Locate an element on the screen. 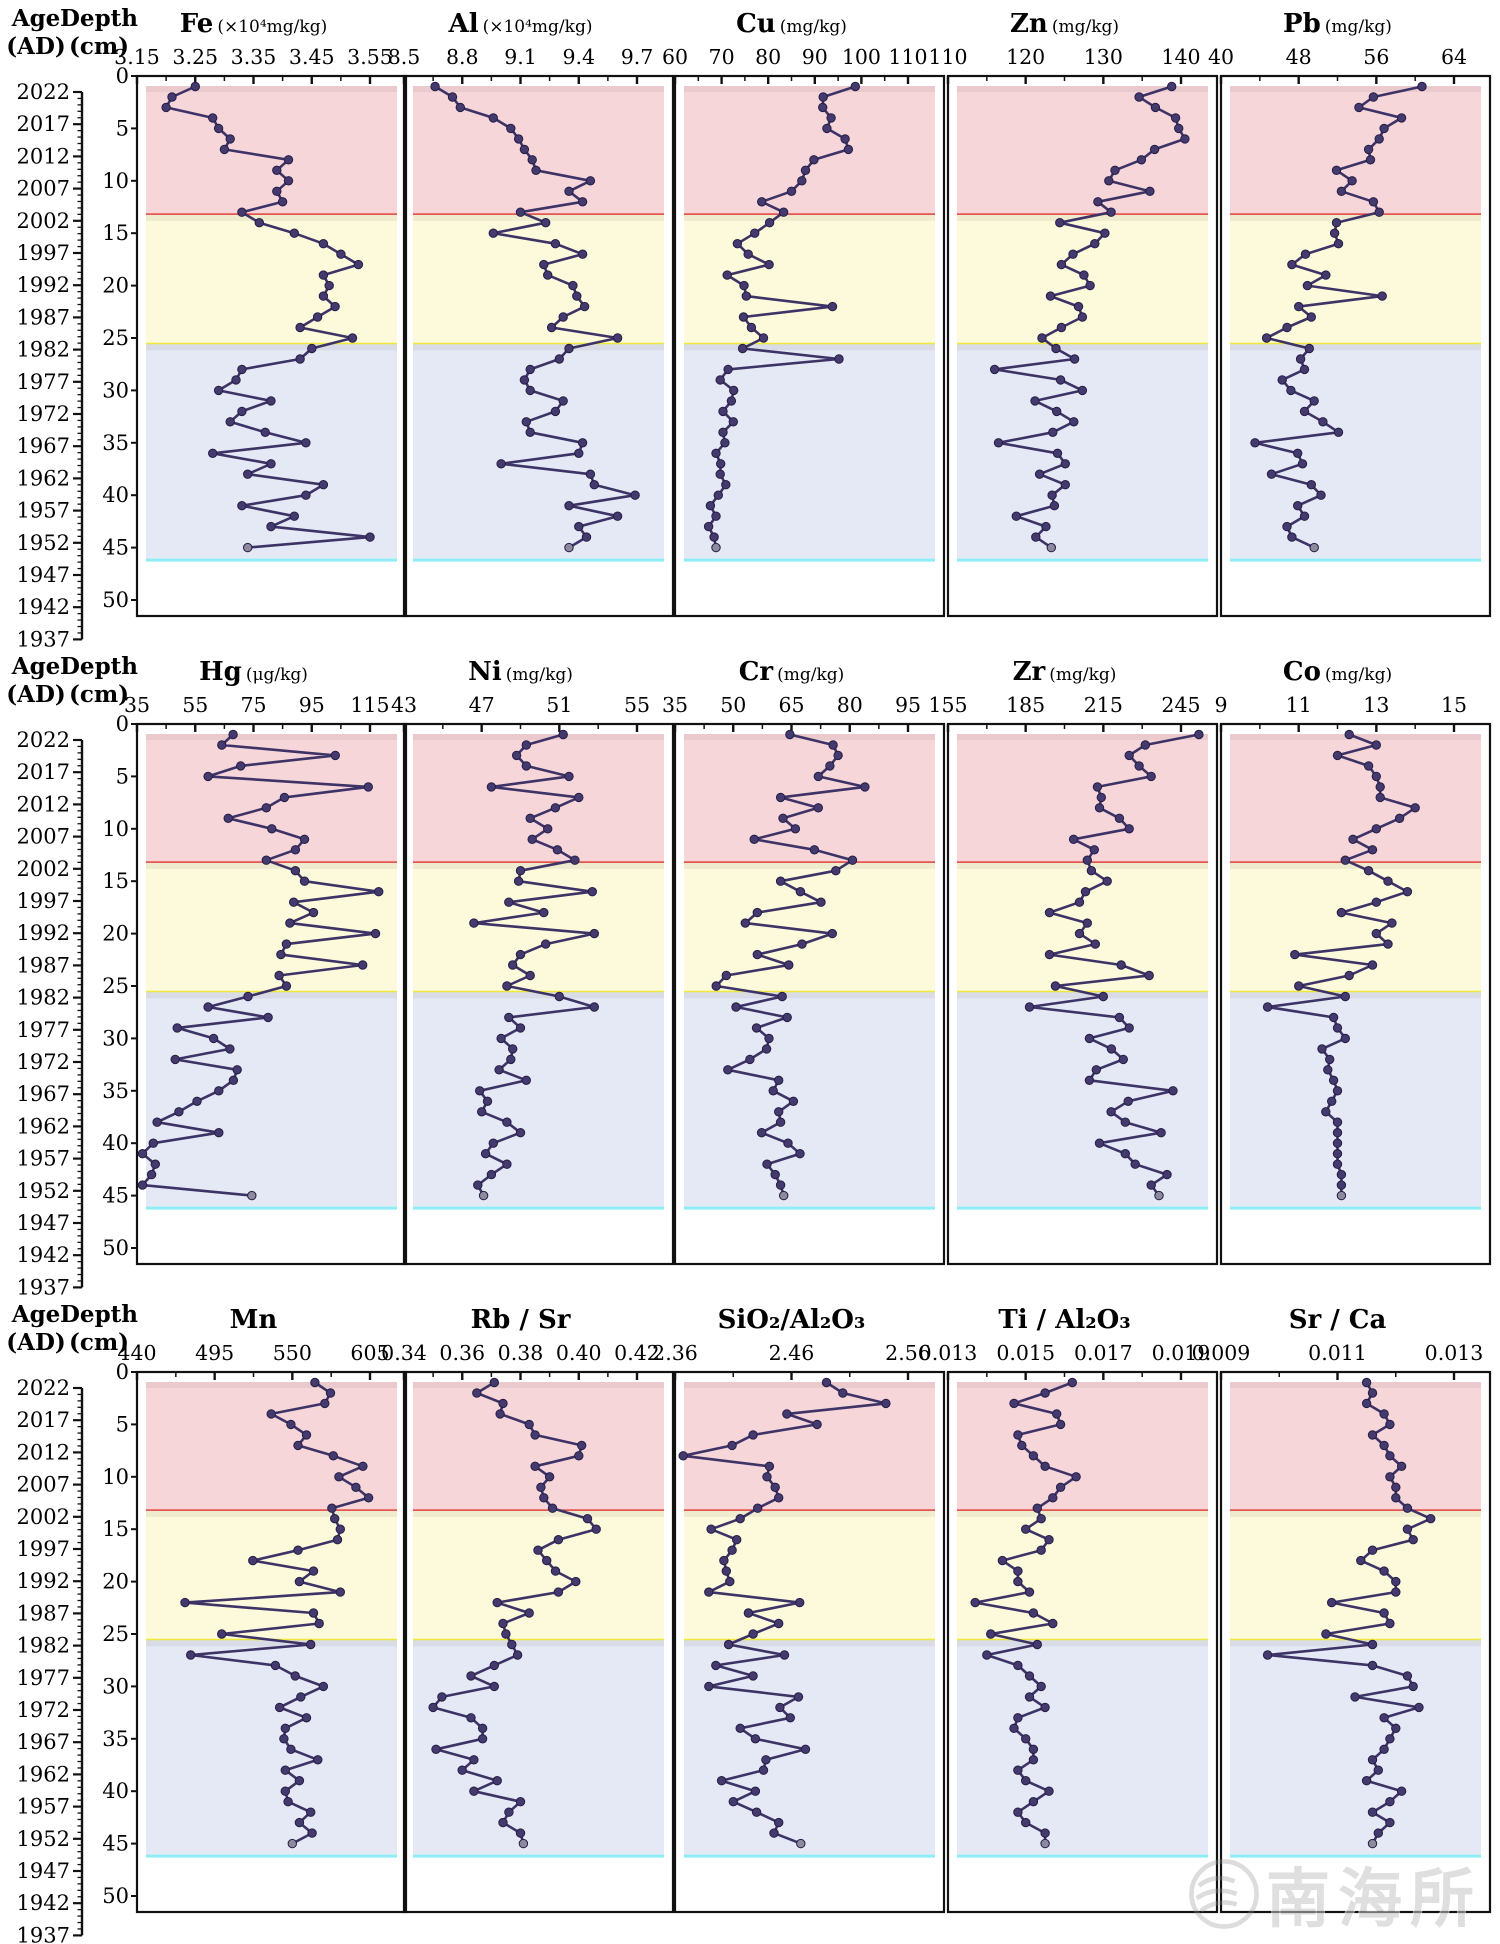  depth-tick-label: 15 is located at coordinates (115, 233).